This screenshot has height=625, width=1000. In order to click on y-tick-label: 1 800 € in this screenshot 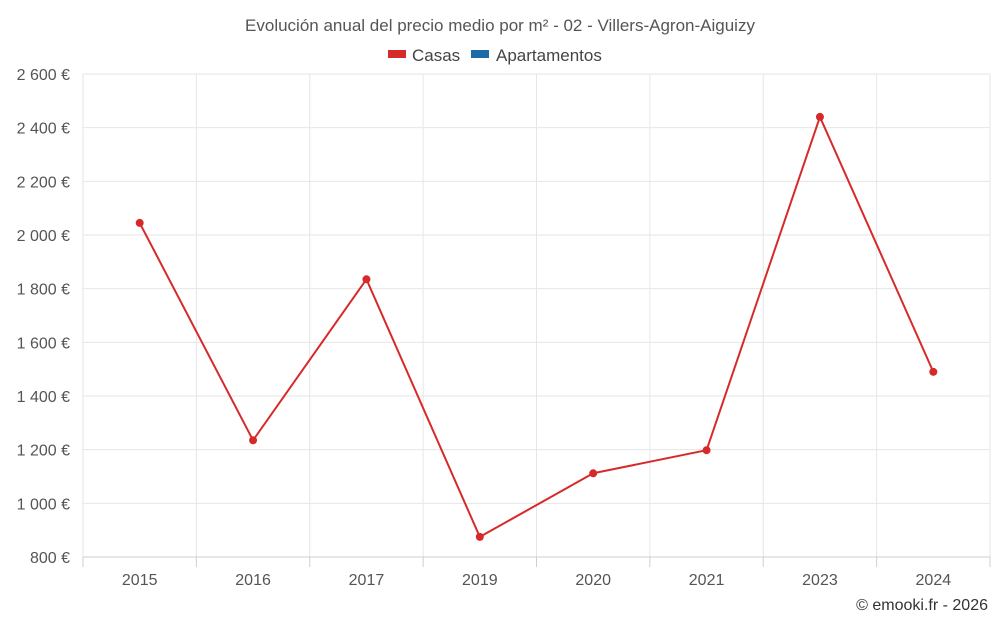, I will do `click(43, 290)`.